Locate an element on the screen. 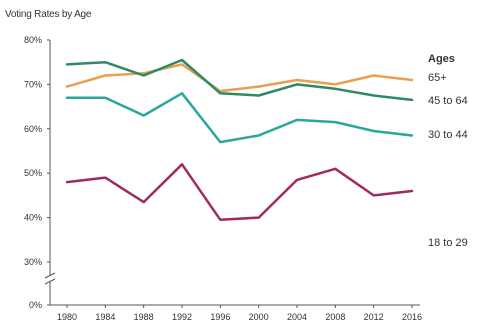 The image size is (497, 327). x-tick-label: 2016 is located at coordinates (412, 317).